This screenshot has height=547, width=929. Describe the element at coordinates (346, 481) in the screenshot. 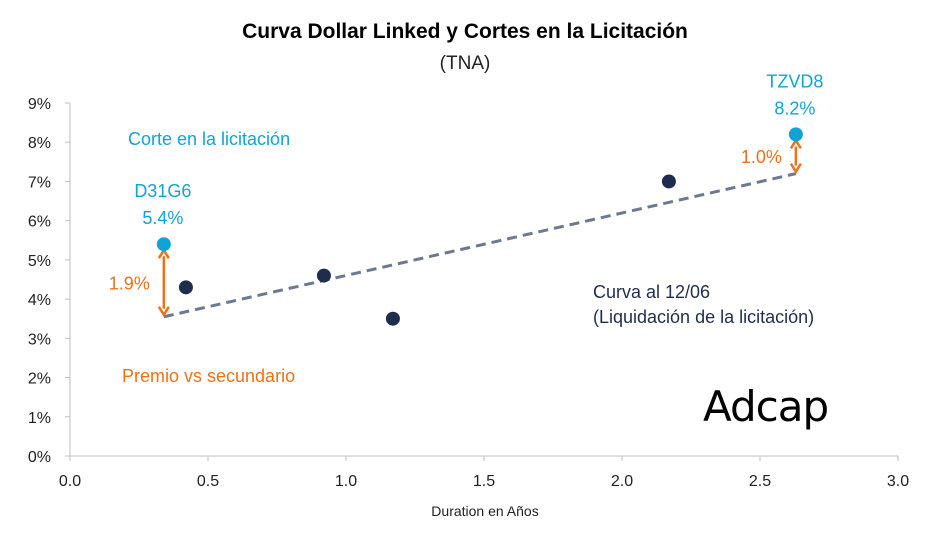

I see `x-tick-label: 1.0` at that location.